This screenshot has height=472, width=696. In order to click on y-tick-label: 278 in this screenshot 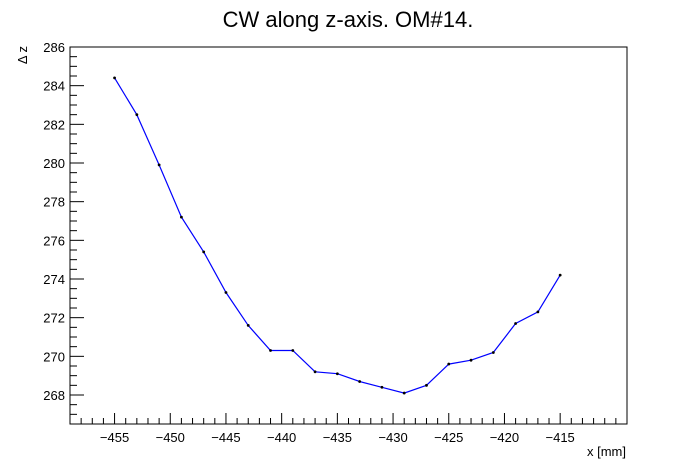, I will do `click(54, 202)`.